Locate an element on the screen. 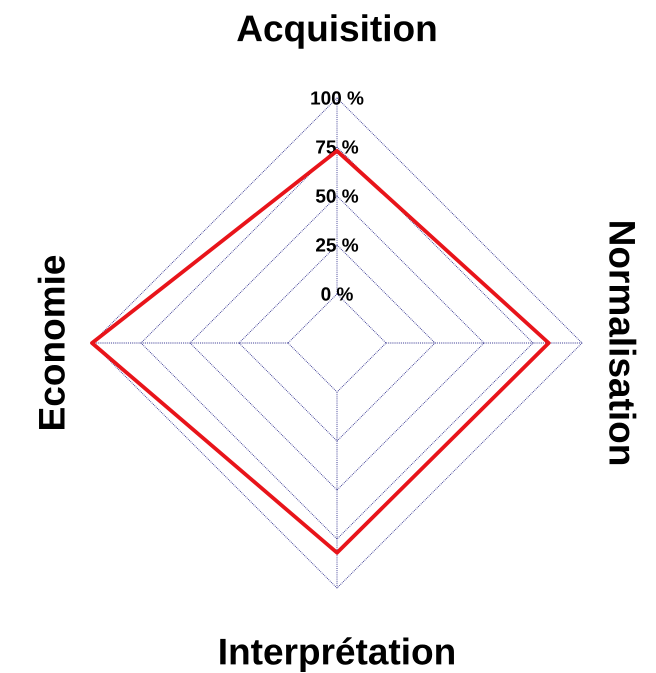 The width and height of the screenshot is (656, 673). spoke-label: Acquisition is located at coordinates (336, 31).